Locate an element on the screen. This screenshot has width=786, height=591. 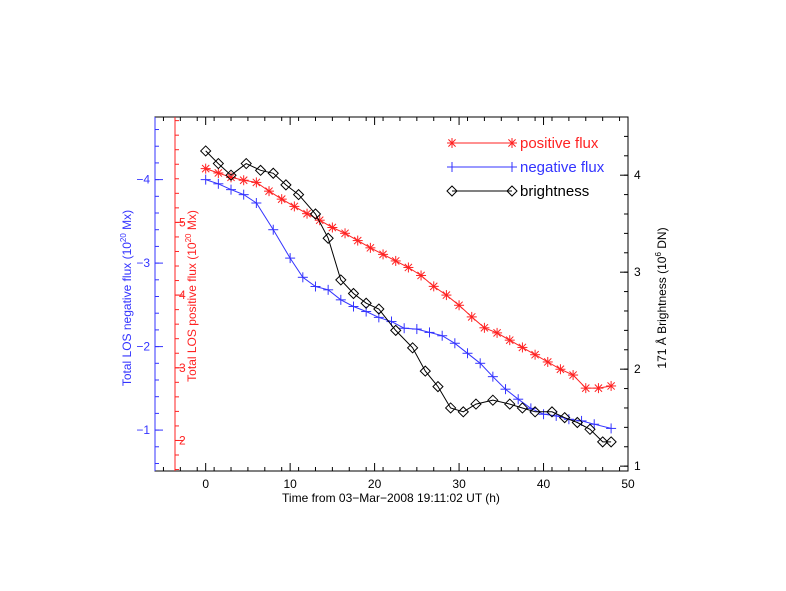
brightness-tick-label: 1 is located at coordinates (637, 466).